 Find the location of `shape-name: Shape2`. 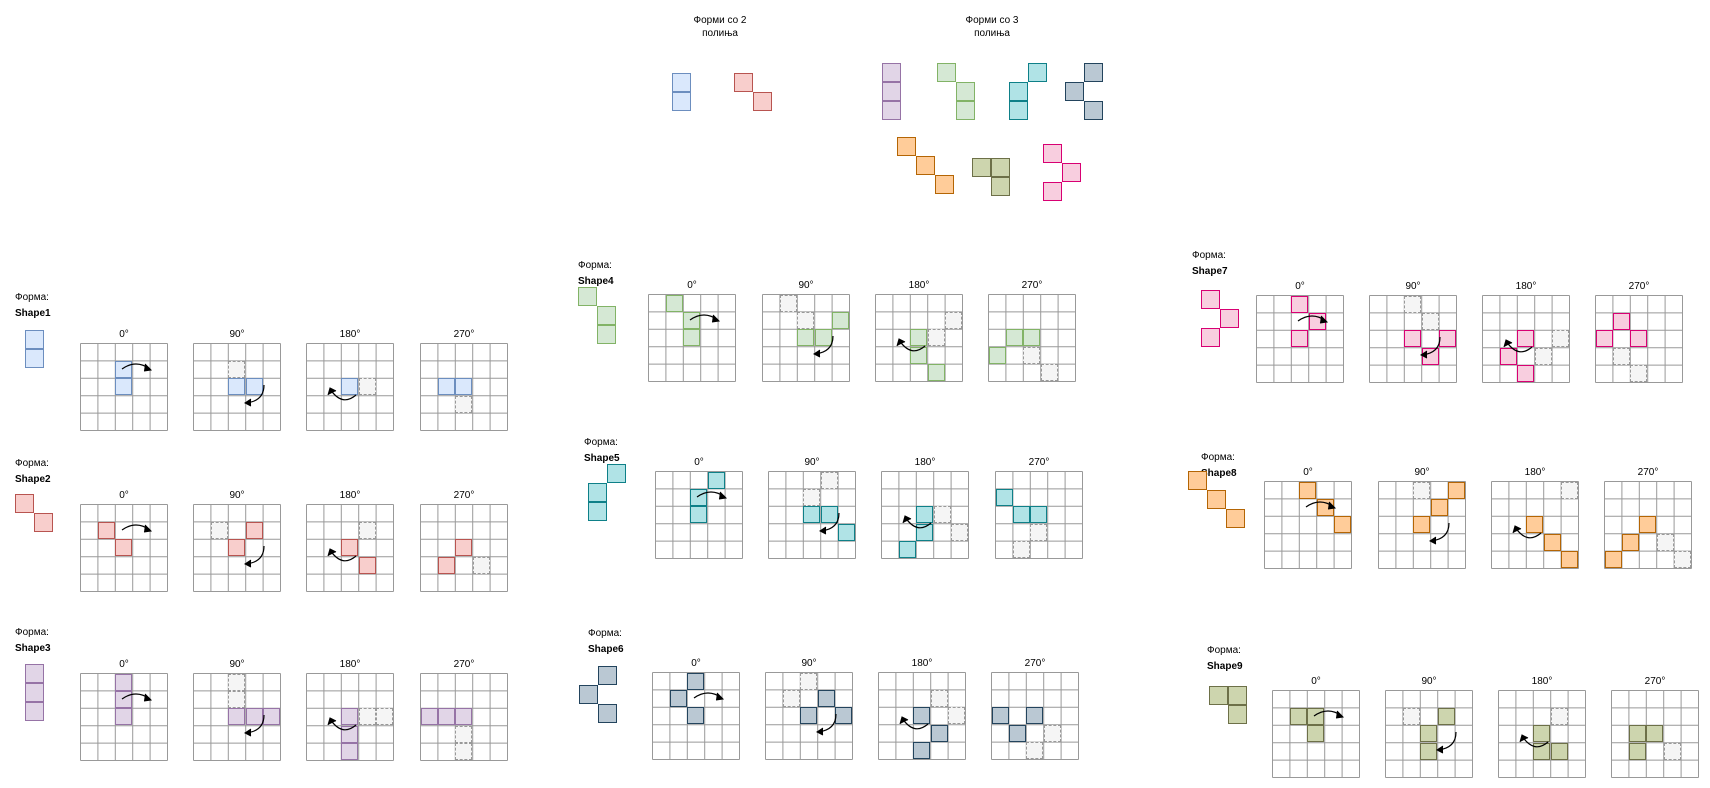

shape-name: Shape2 is located at coordinates (33, 479).